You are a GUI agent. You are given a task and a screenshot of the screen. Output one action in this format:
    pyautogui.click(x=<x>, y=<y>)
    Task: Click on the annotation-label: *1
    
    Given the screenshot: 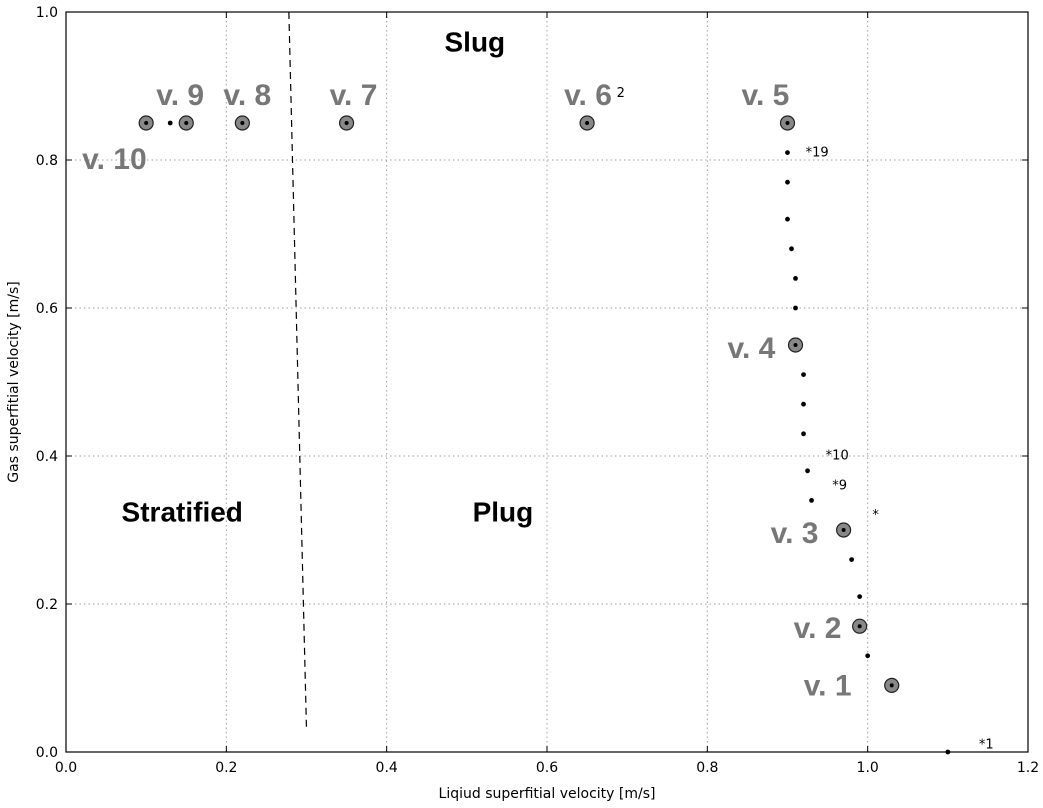 What is the action you would take?
    pyautogui.click(x=986, y=744)
    